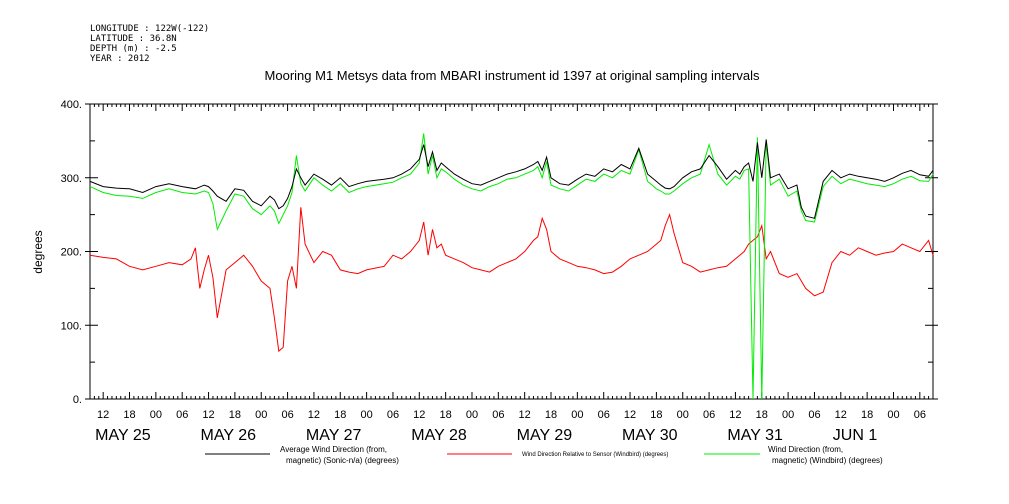 The image size is (1009, 504). Describe the element at coordinates (38, 251) in the screenshot. I see `y-axis-title: degrees` at that location.